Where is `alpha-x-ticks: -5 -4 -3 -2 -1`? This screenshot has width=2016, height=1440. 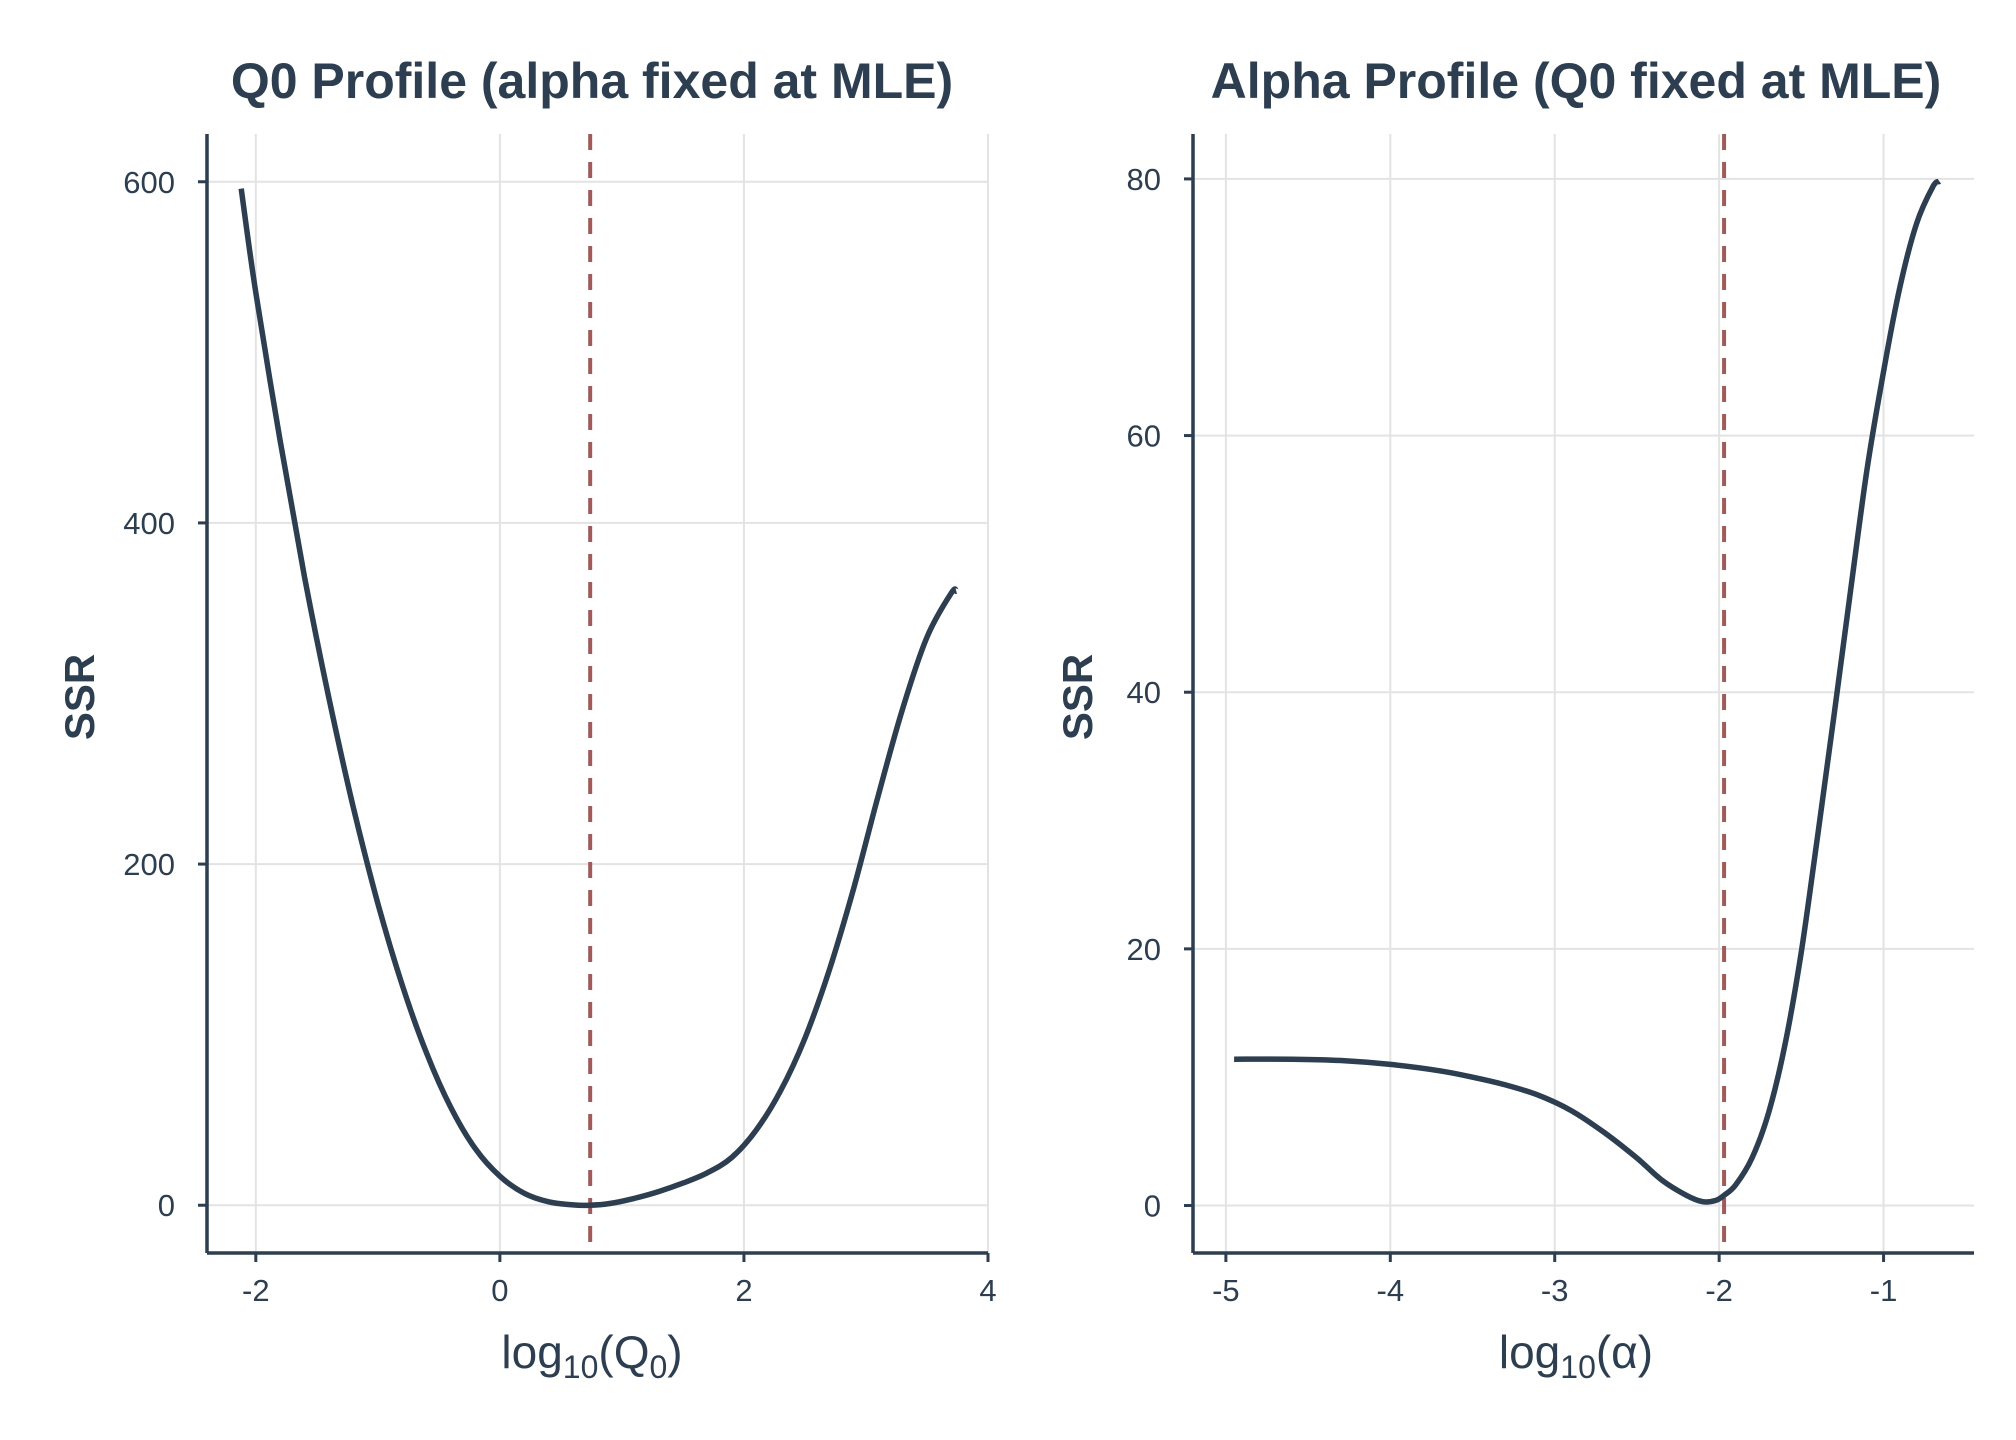
alpha-x-ticks: -5 -4 -3 -2 -1 is located at coordinates (1554, 1280).